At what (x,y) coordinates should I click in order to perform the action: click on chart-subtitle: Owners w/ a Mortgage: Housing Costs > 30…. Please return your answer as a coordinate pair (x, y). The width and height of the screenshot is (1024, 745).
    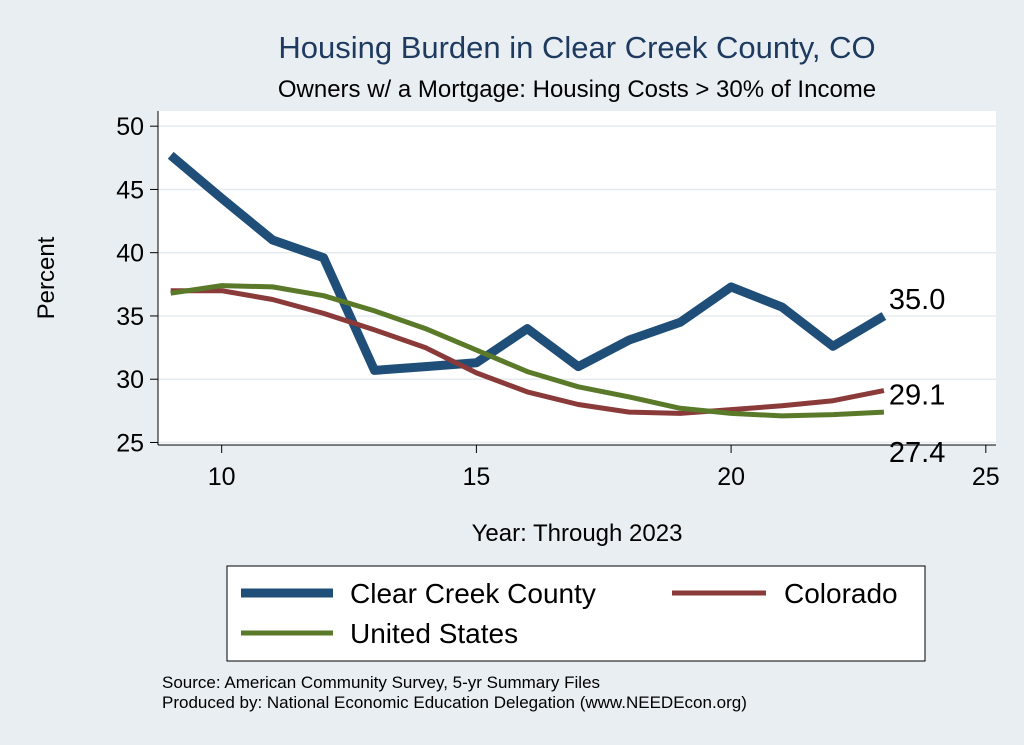
    Looking at the image, I should click on (577, 89).